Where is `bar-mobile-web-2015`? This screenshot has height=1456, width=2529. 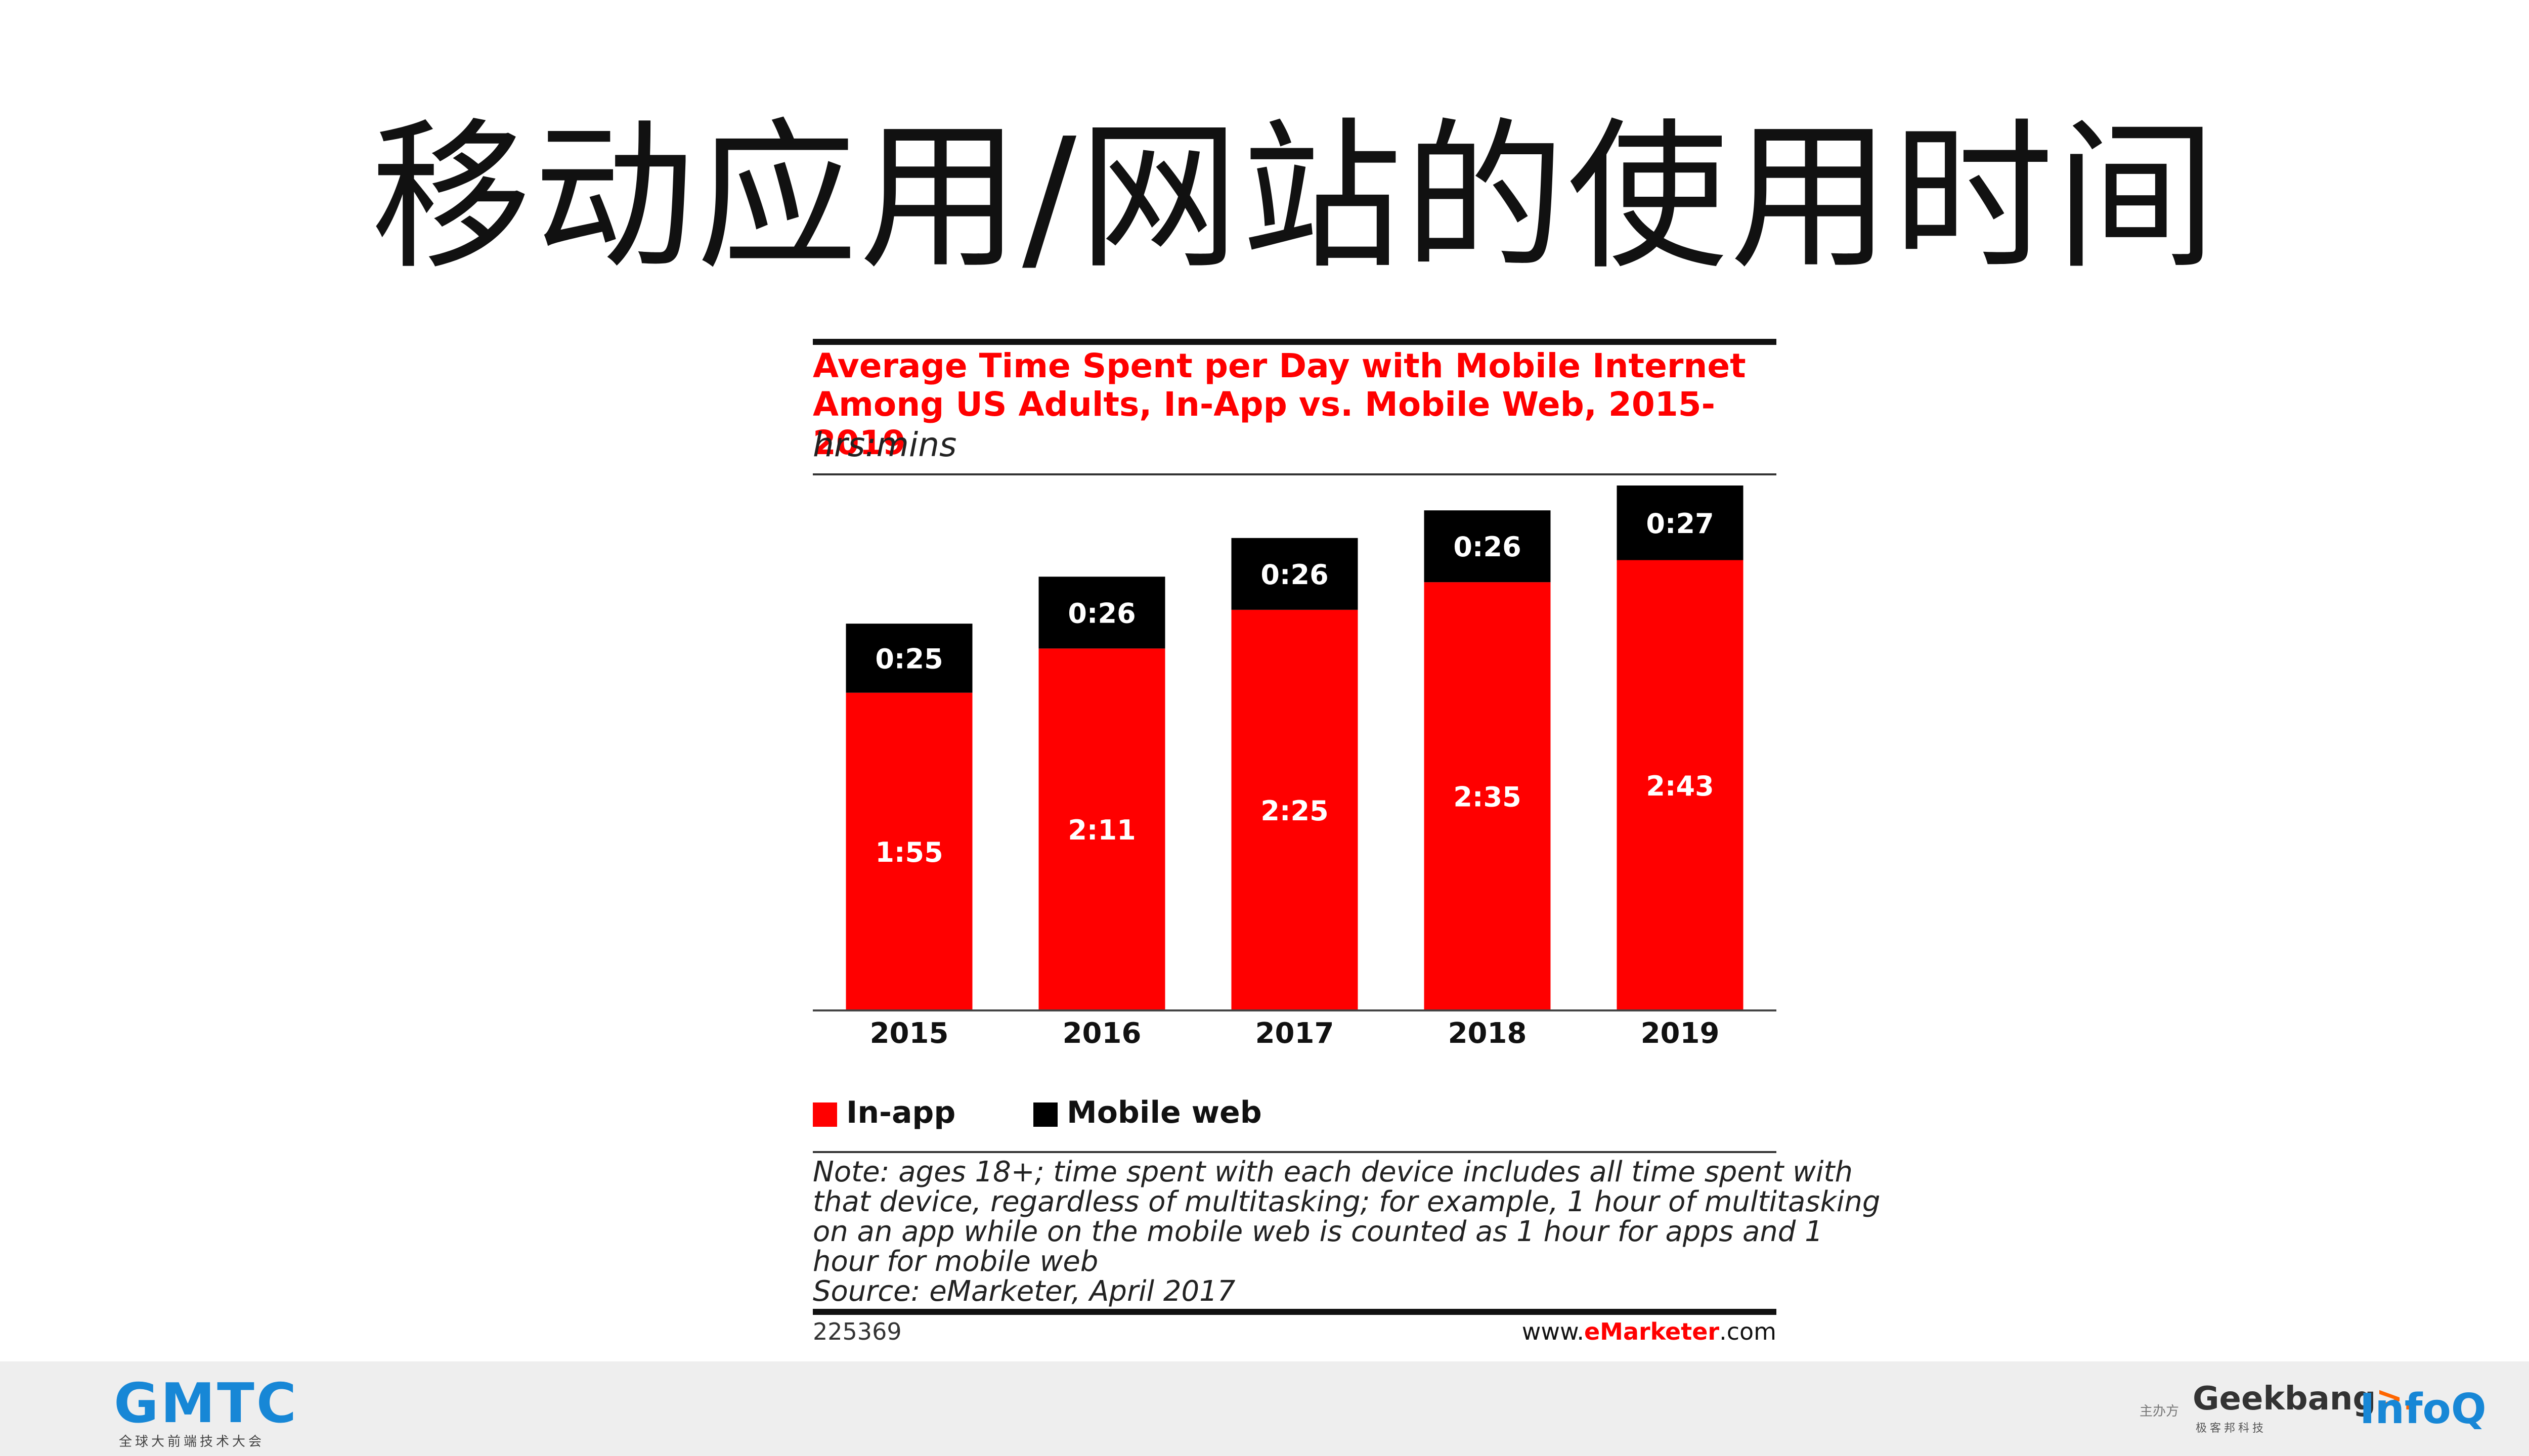 bar-mobile-web-2015 is located at coordinates (909, 658).